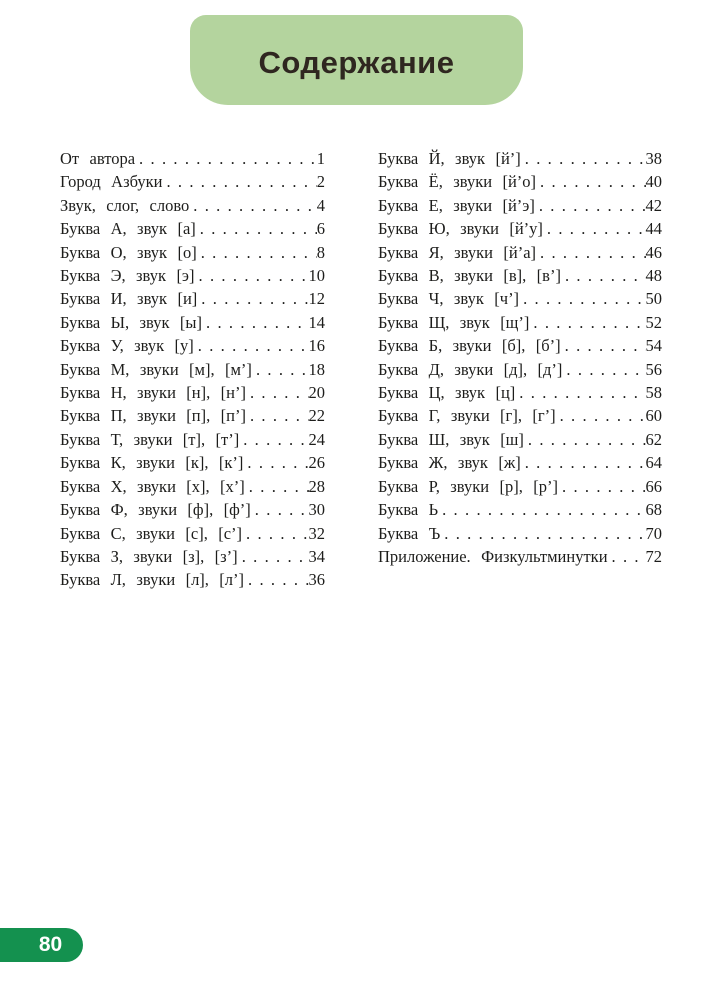  I want to click on toc-entry-page: 70, so click(654, 533).